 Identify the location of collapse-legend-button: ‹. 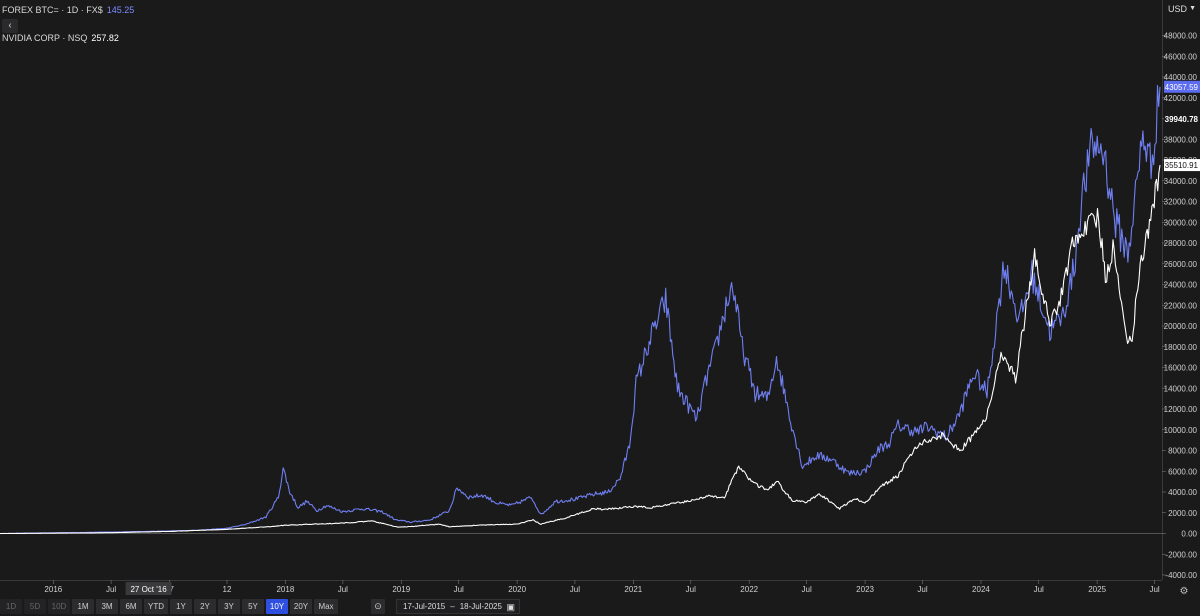
(10, 26).